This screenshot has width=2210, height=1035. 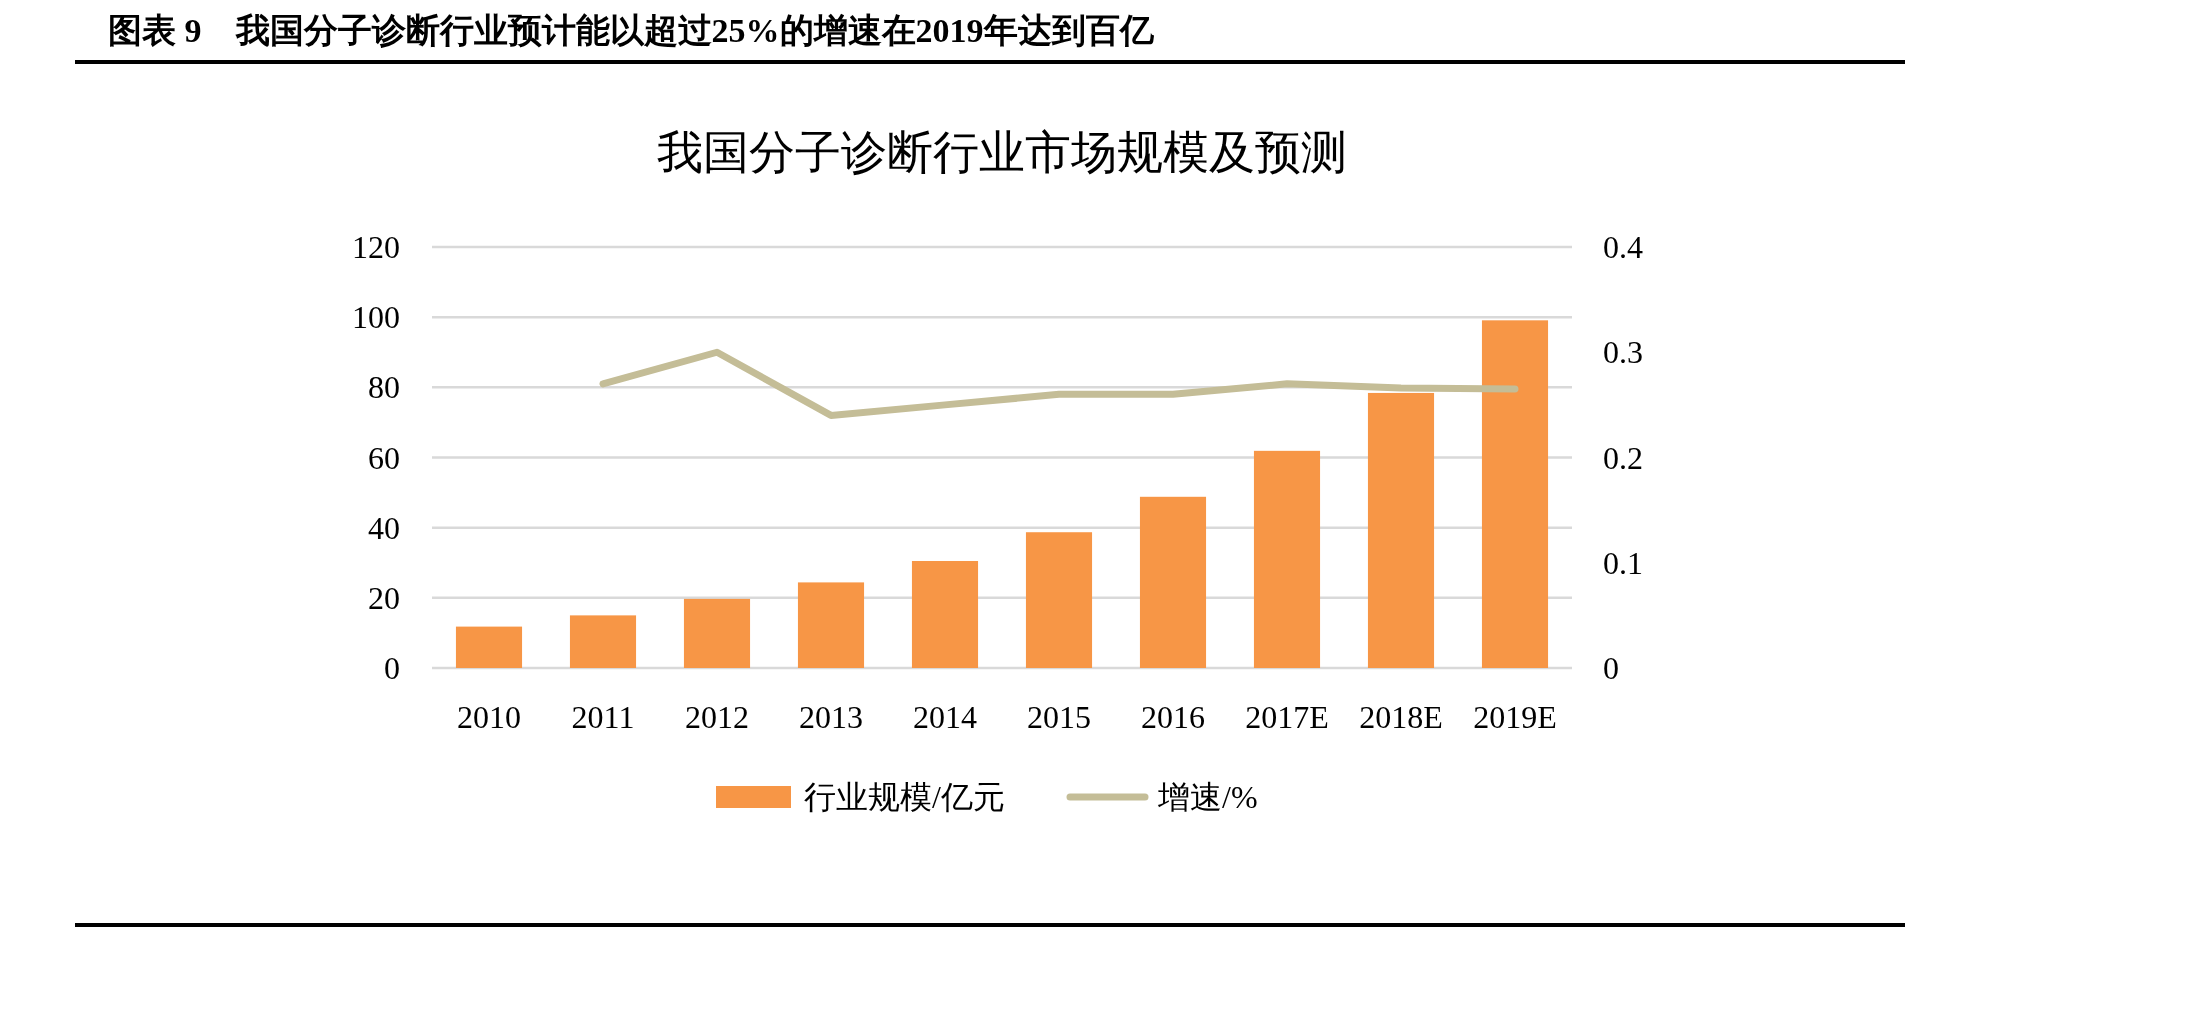 I want to click on y-tick-label: 60, so click(x=384, y=457).